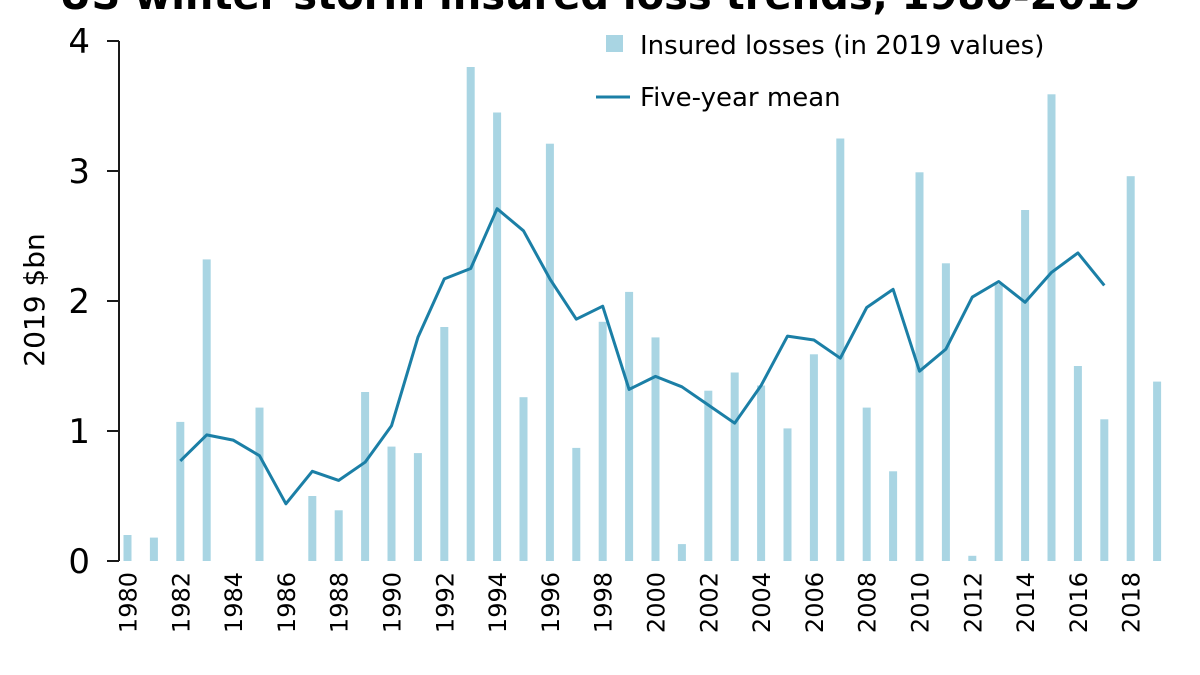  Describe the element at coordinates (79, 432) in the screenshot. I see `y-tick-label-1: 1` at that location.